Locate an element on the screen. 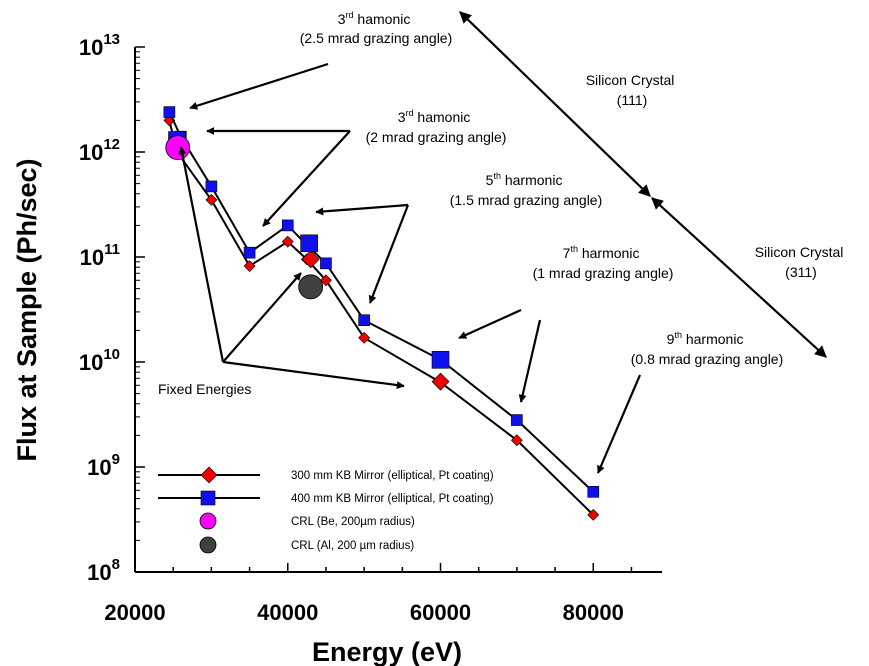 This screenshot has width=869, height=666. y-ticks: 10⁸ 10⁹ 10¹⁰ 10¹¹ 10¹² 10¹³ is located at coordinates (112, 308).